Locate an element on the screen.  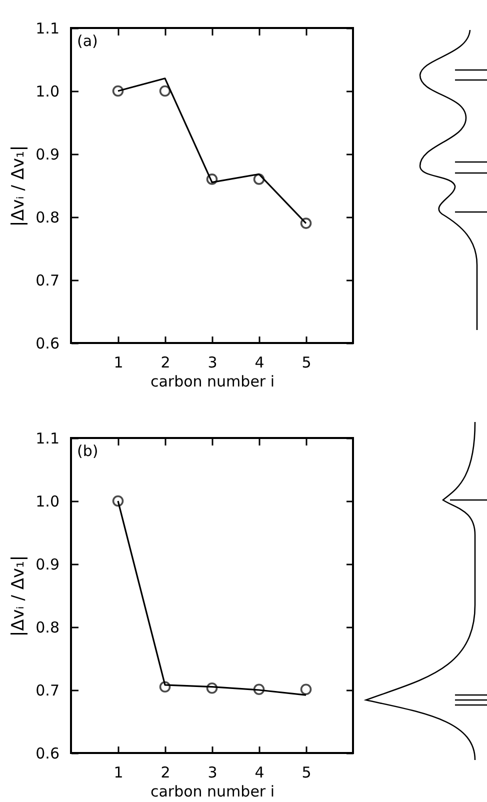
annotation: (b) is located at coordinates (87, 451).